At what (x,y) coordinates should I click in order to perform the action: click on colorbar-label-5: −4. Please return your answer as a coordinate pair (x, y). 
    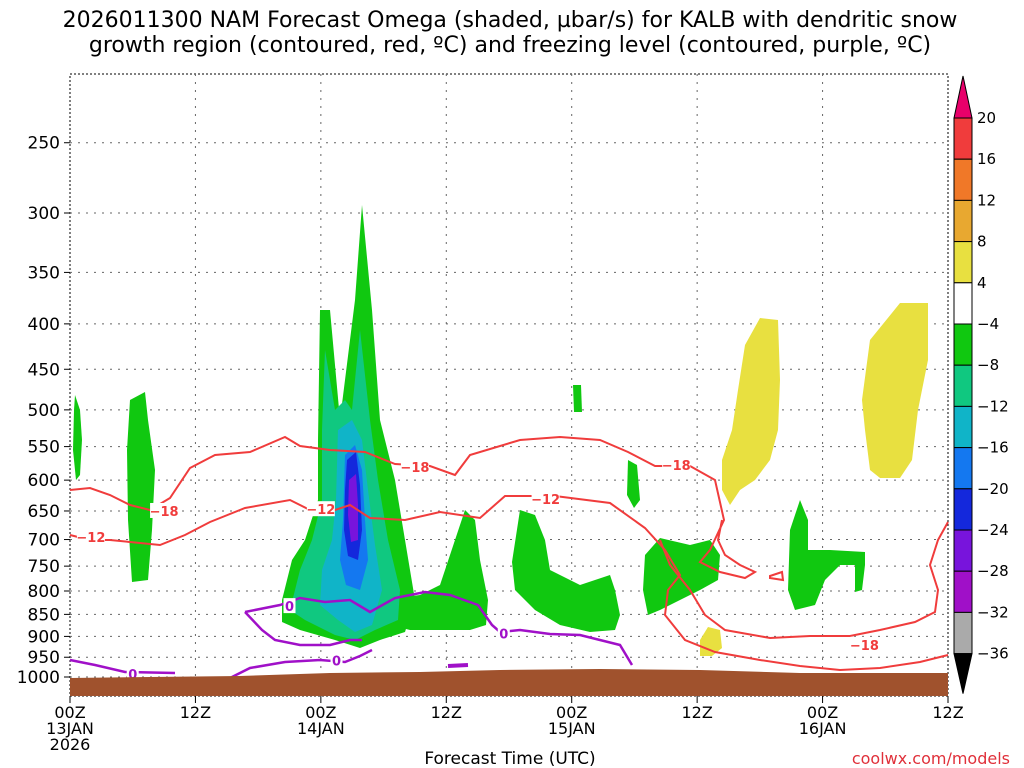
    Looking at the image, I should click on (988, 324).